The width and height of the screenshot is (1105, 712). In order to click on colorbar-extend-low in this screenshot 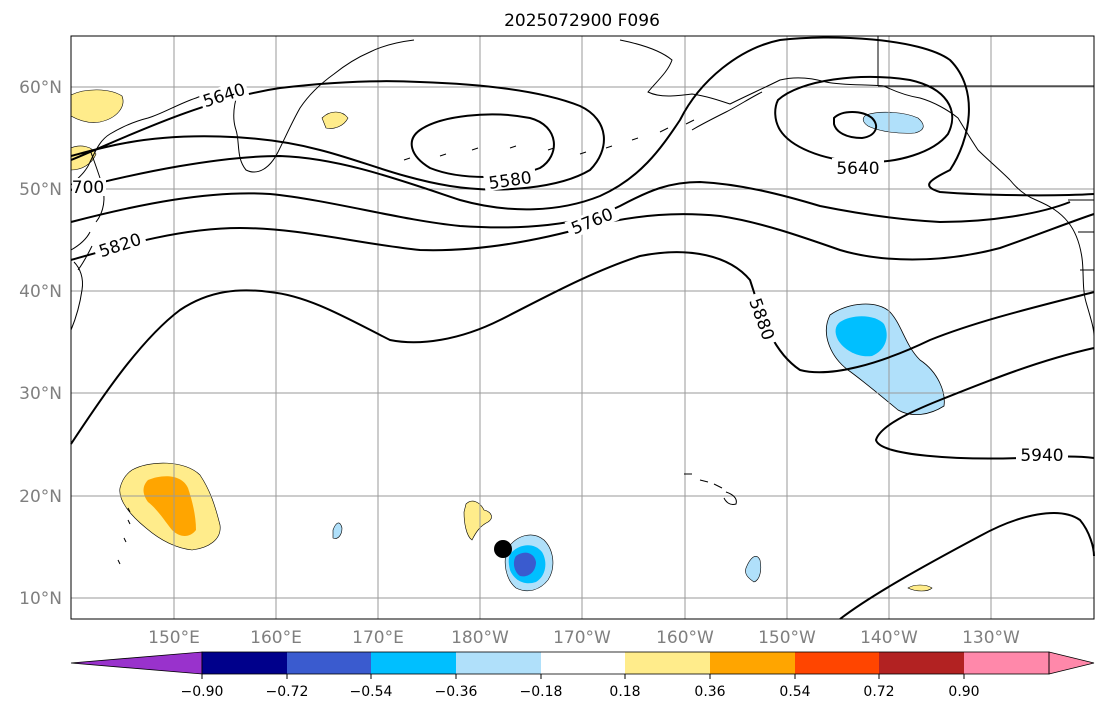, I will do `click(136, 663)`.